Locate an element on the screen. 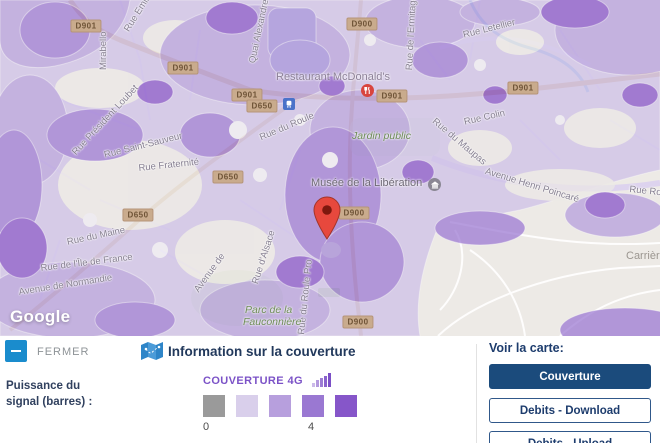  debits-upload-button: Debits - Upload is located at coordinates (570, 437).